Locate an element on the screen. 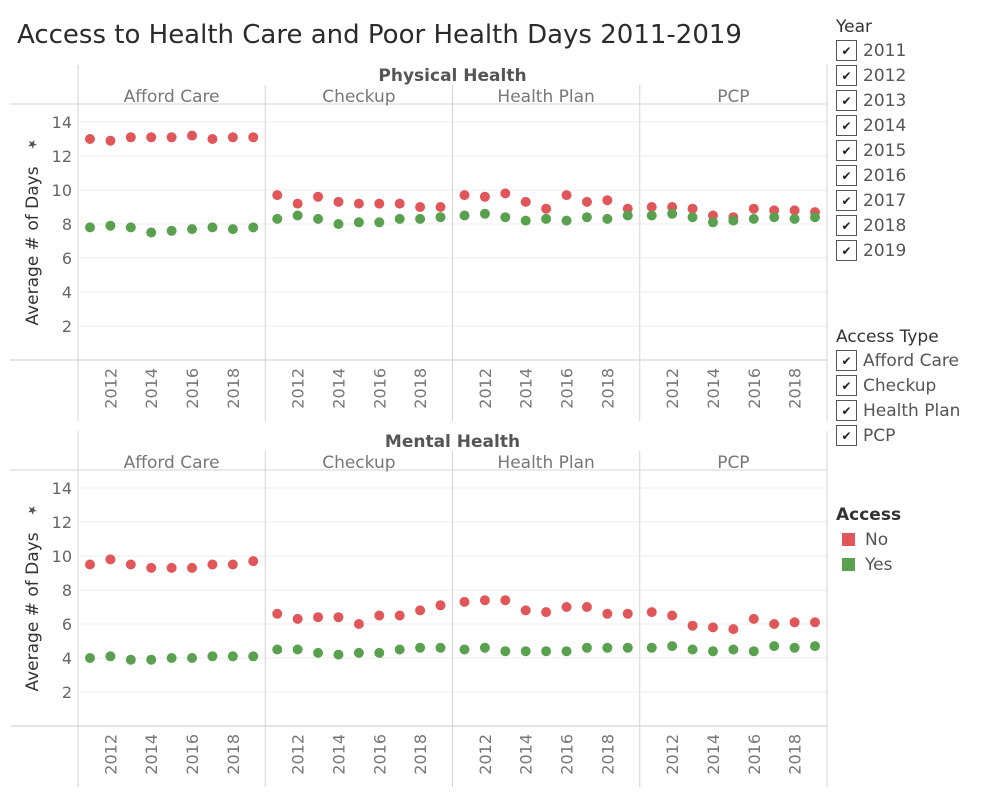  x-tick-label: 2016 is located at coordinates (754, 388).